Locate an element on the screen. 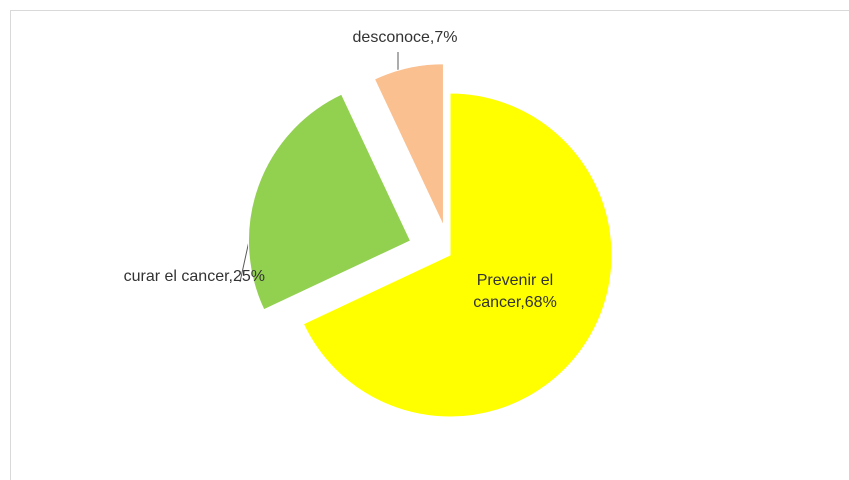  data-label: Prevenir el cancer,68% is located at coordinates (515, 291).